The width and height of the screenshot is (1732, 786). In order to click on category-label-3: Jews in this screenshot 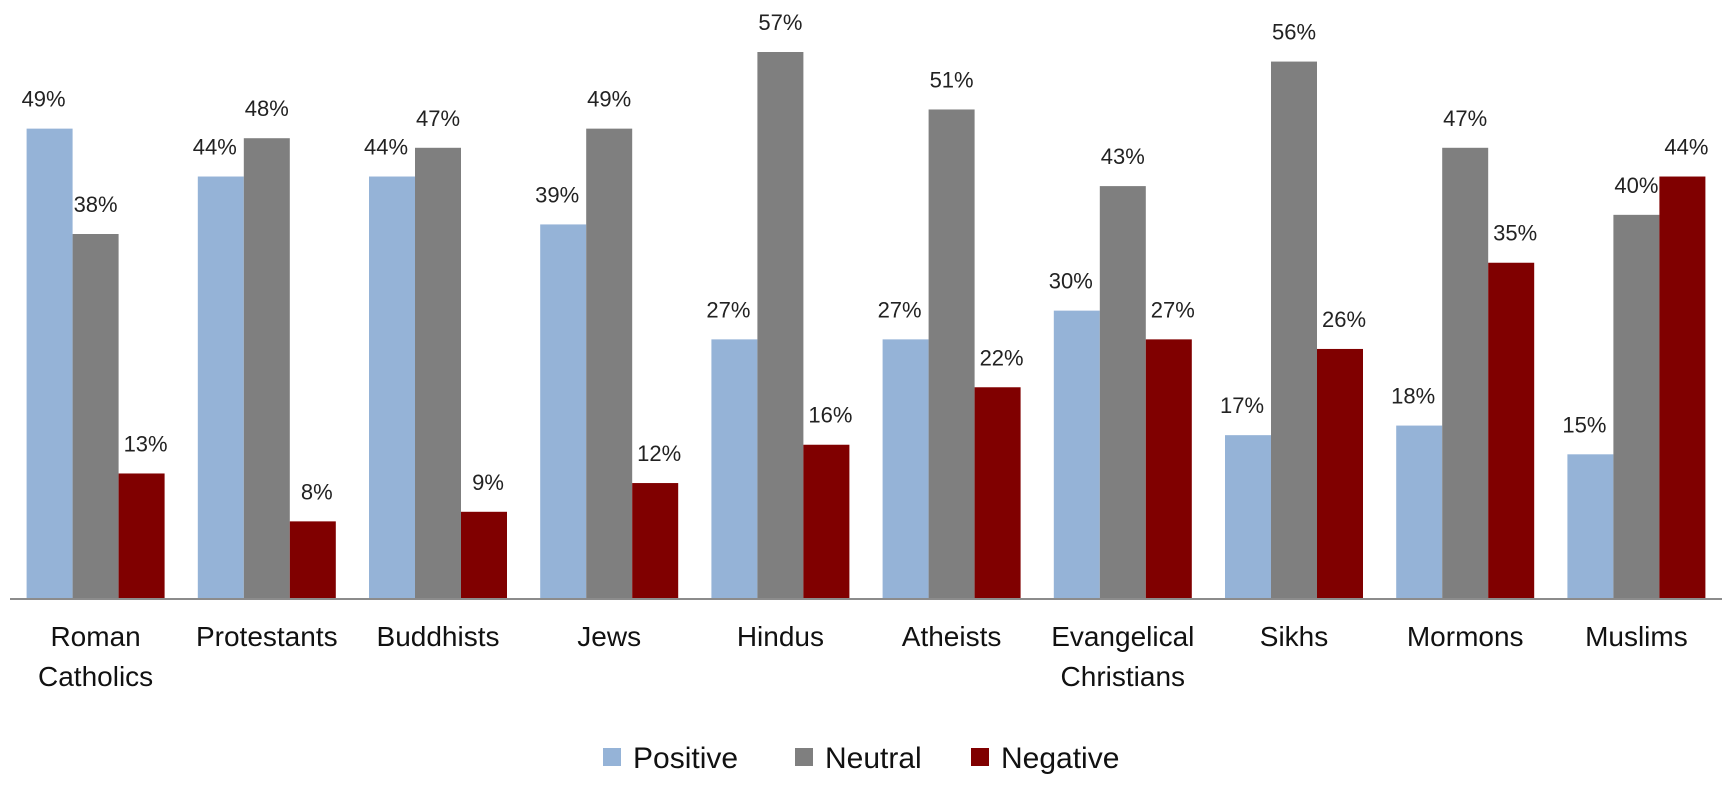, I will do `click(609, 636)`.